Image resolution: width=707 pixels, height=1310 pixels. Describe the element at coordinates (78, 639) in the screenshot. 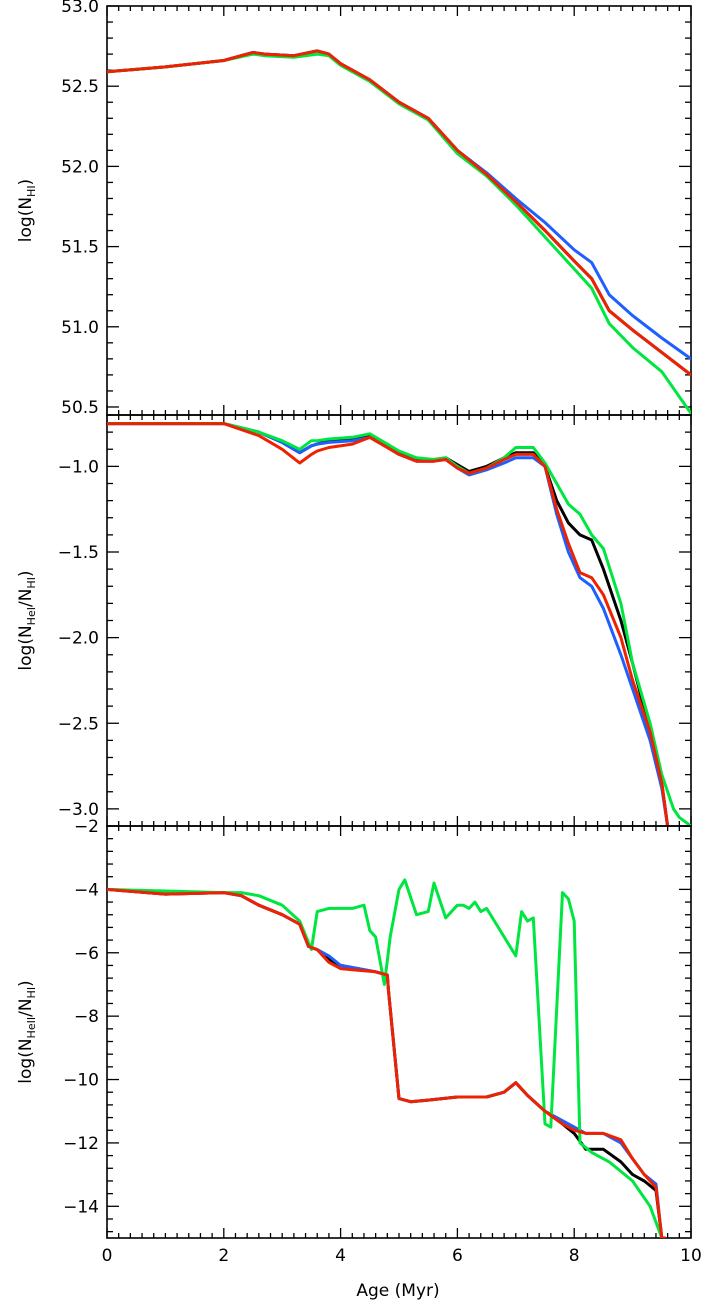

I see `y-tick-label: −2.0` at that location.